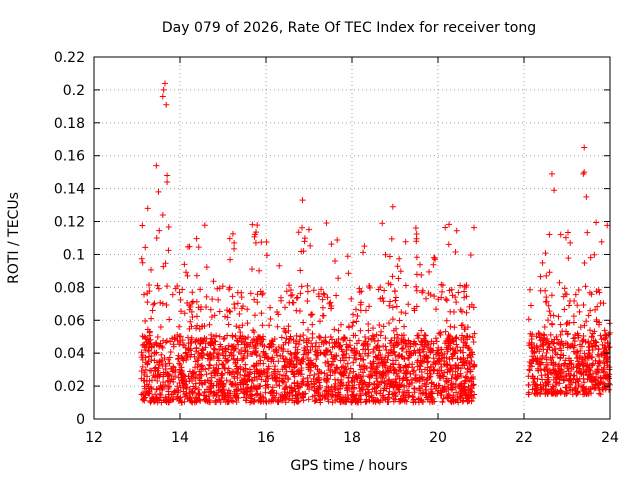  Describe the element at coordinates (438, 438) in the screenshot. I see `x-tick-label: 20` at that location.